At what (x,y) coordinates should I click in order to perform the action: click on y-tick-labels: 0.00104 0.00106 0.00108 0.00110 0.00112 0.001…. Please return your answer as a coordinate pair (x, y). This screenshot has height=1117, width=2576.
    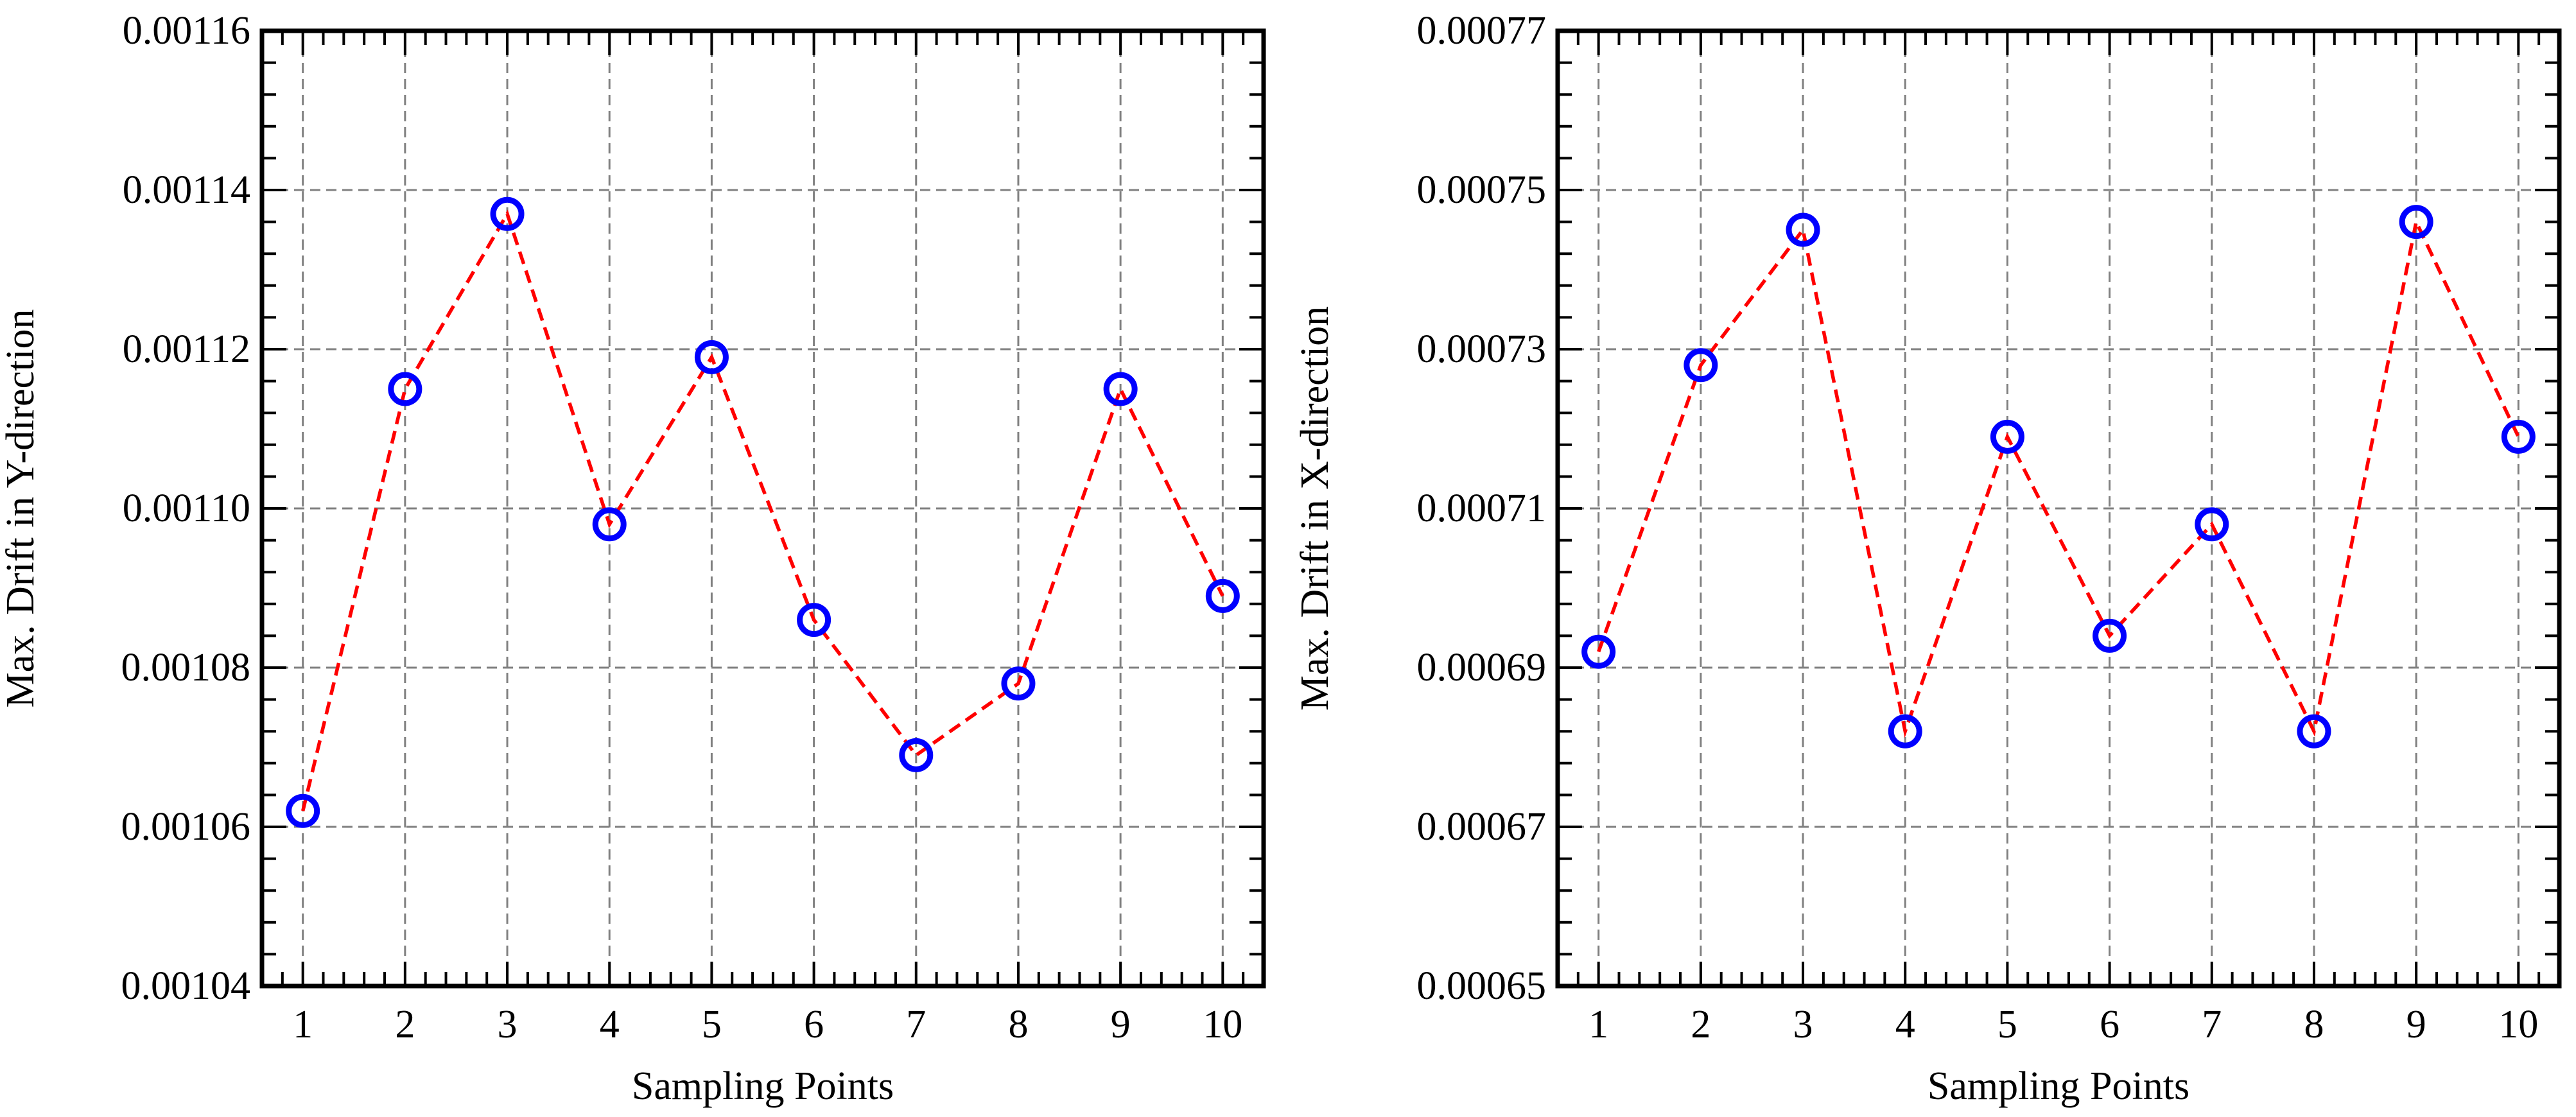
    Looking at the image, I should click on (186, 508).